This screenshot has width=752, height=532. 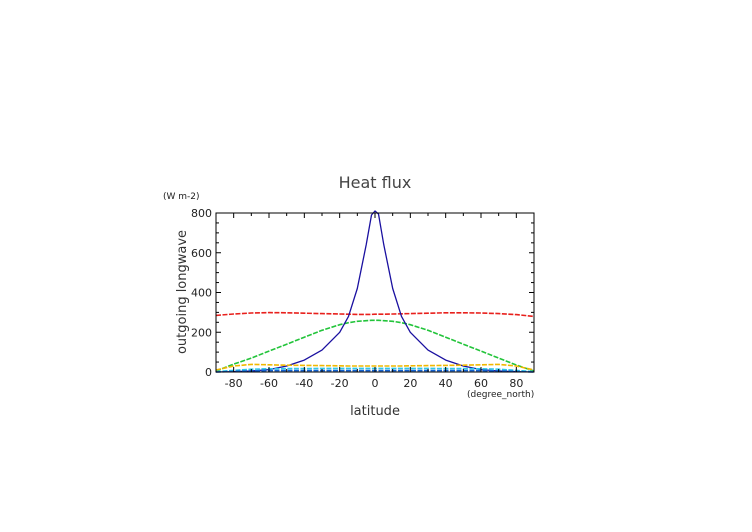 What do you see at coordinates (410, 383) in the screenshot?
I see `x-tick-label: 20` at bounding box center [410, 383].